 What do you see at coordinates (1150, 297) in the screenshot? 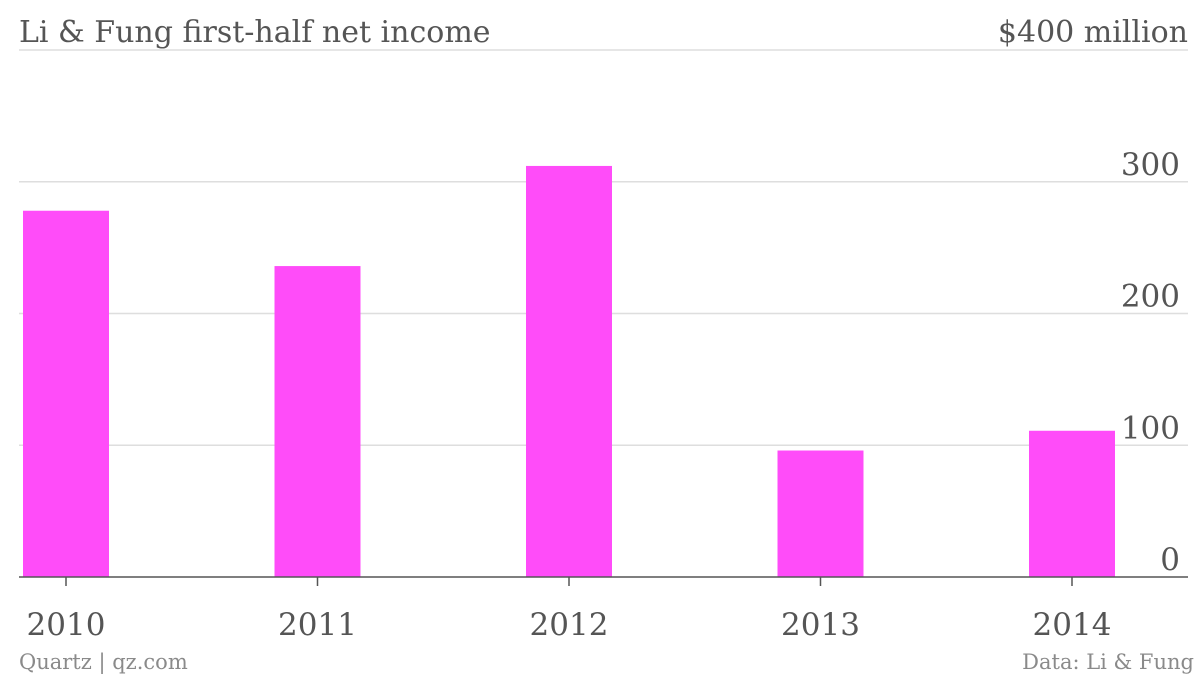
I see `y-tick-label: 200` at bounding box center [1150, 297].